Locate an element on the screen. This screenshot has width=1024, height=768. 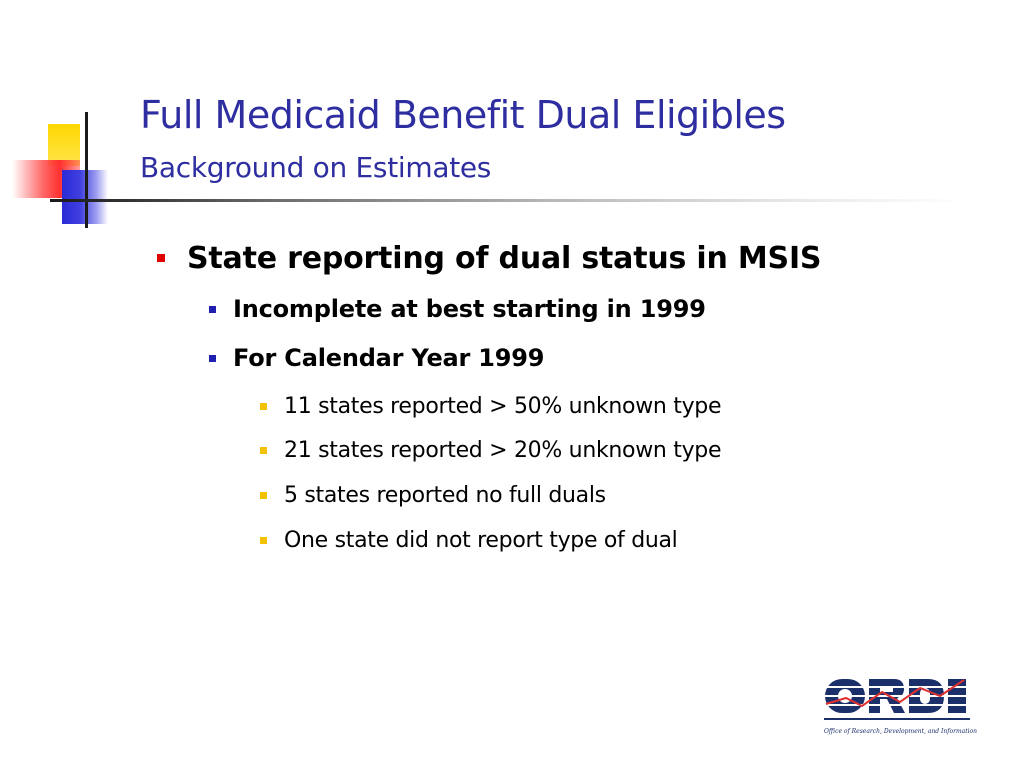
bullet-text: 11 states reported > 50% unknown type is located at coordinates (503, 406).